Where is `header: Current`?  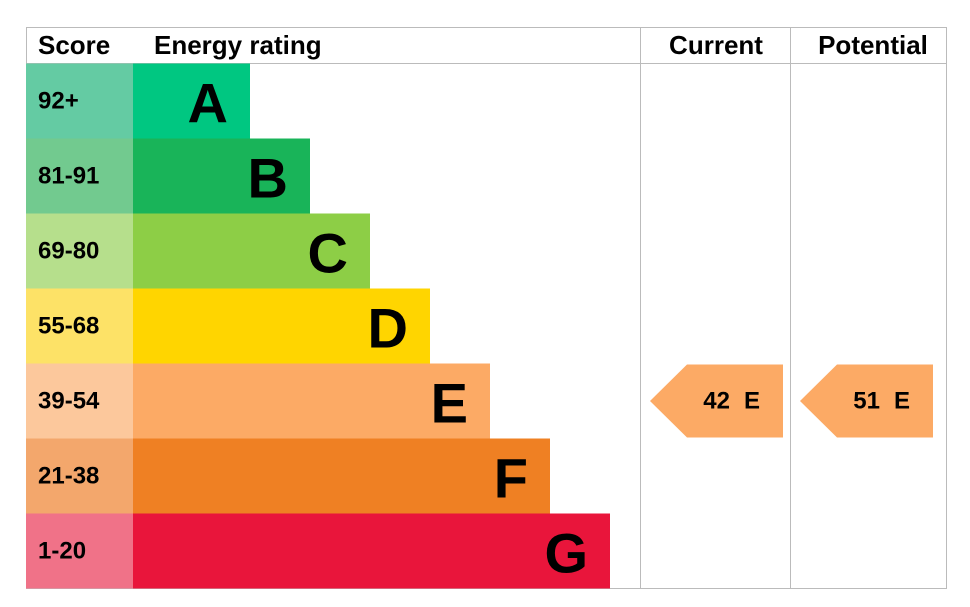 header: Current is located at coordinates (716, 45).